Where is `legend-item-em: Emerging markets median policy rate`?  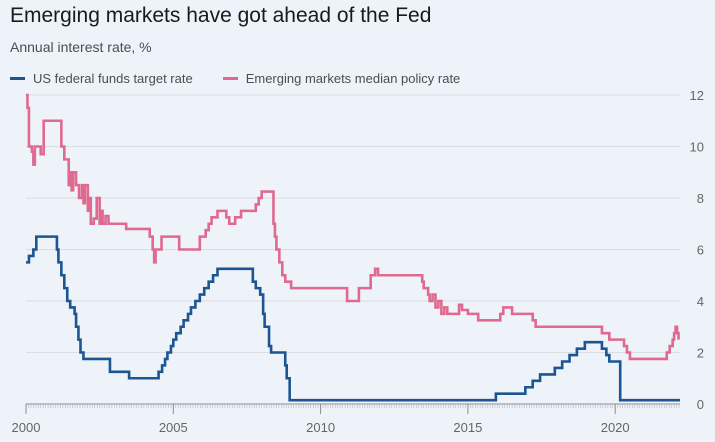
legend-item-em: Emerging markets median policy rate is located at coordinates (341, 78).